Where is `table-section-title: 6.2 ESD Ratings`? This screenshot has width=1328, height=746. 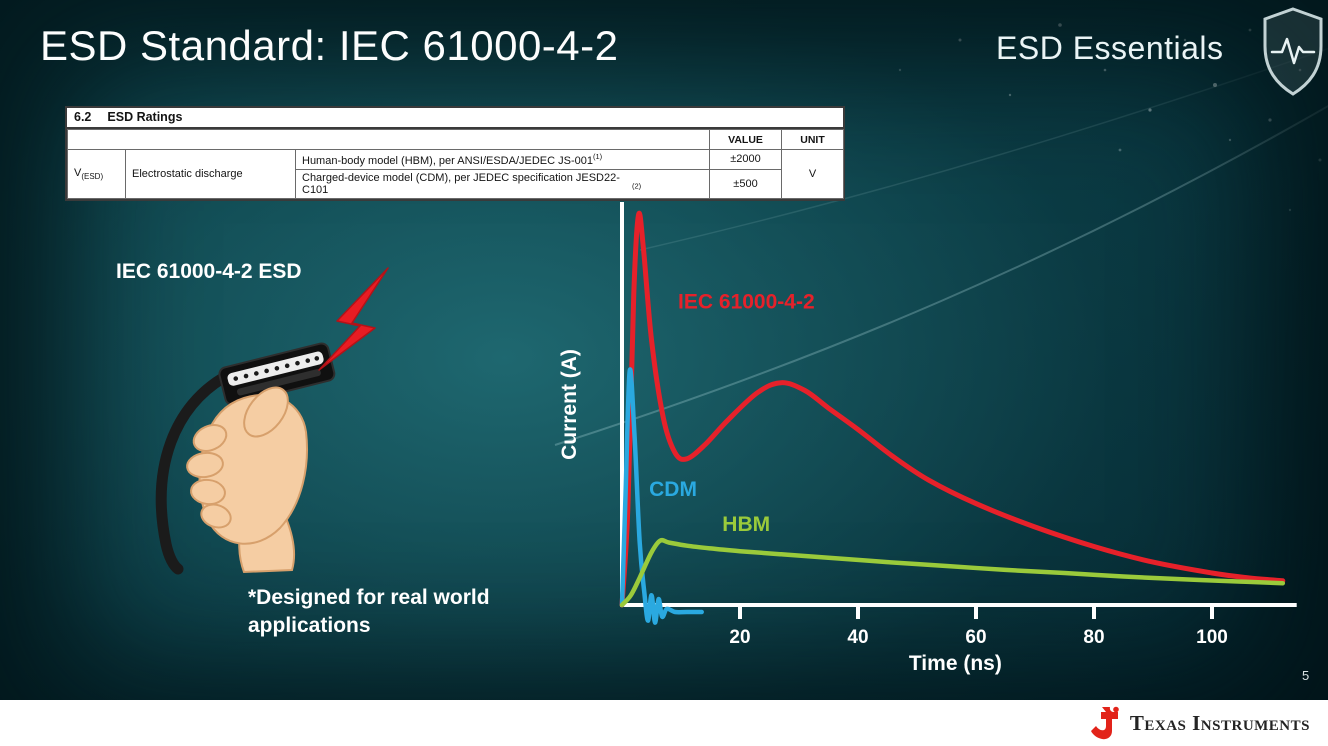 table-section-title: 6.2 ESD Ratings is located at coordinates (455, 118).